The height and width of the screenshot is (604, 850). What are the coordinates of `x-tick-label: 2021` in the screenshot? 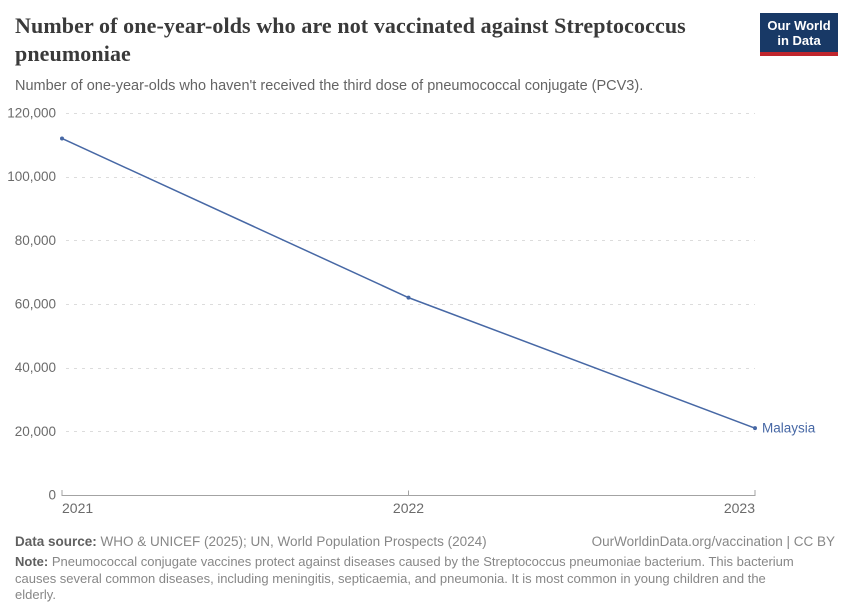 It's located at (77, 508).